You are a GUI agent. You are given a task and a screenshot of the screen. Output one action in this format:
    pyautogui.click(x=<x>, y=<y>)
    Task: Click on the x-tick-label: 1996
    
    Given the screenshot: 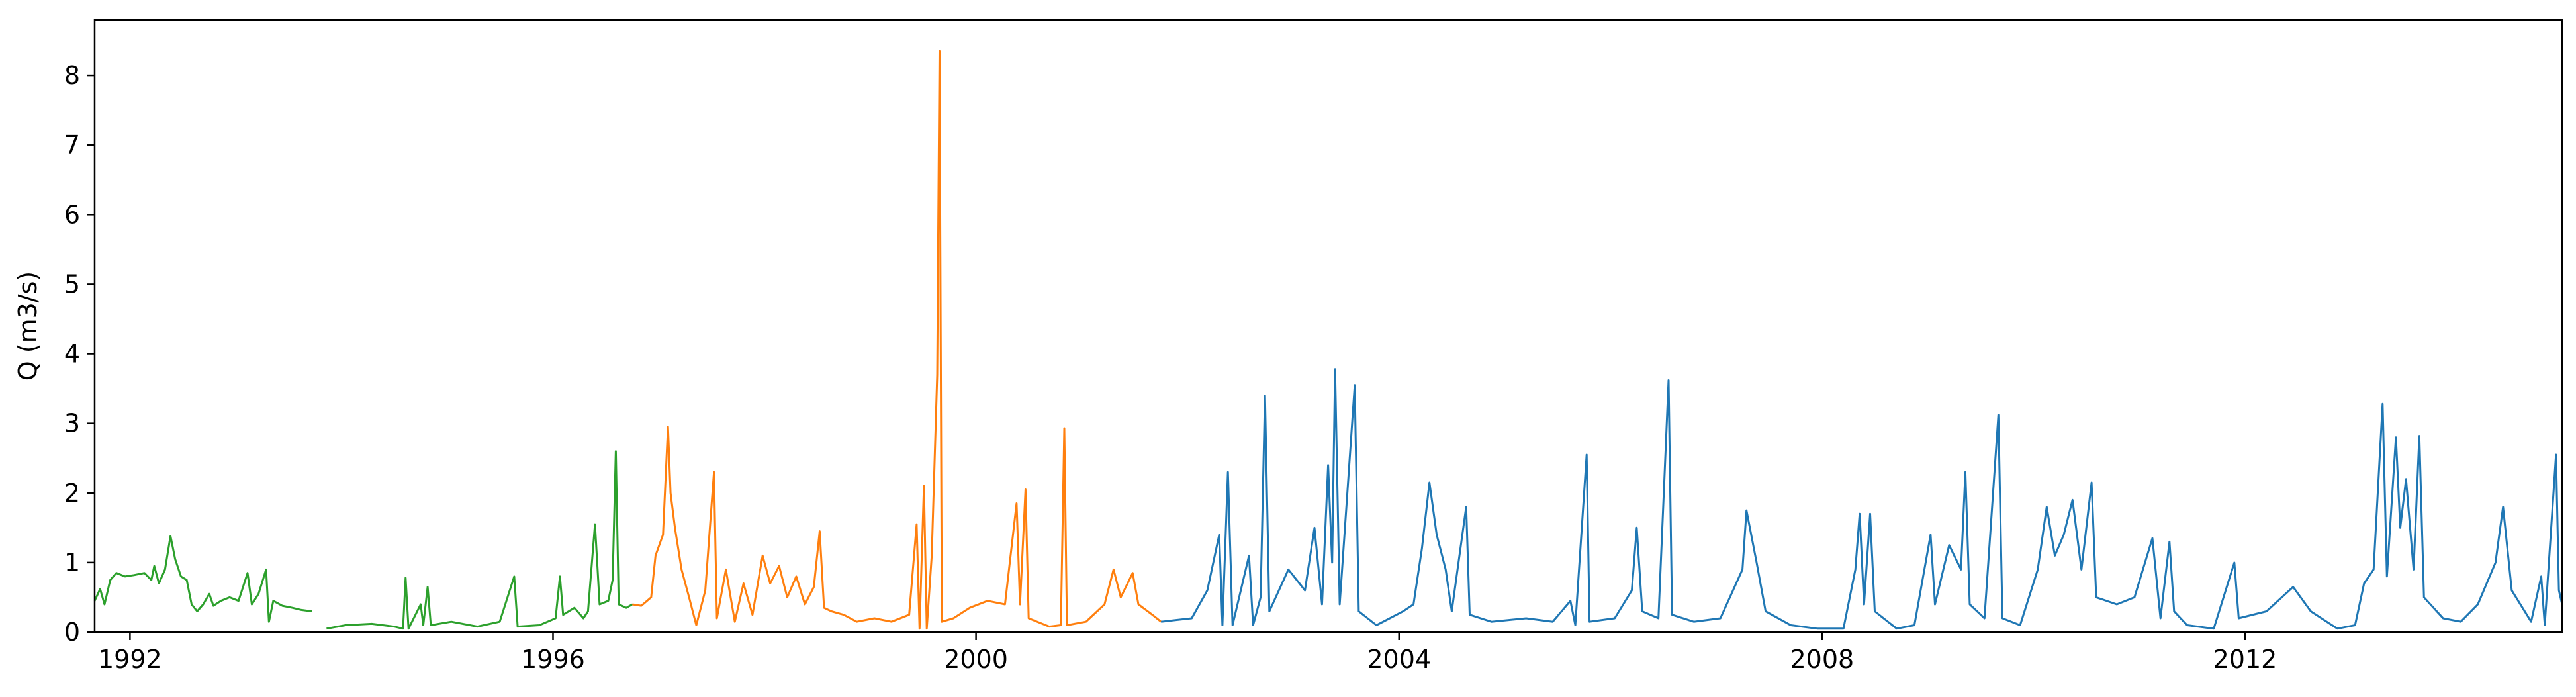 What is the action you would take?
    pyautogui.click(x=553, y=659)
    